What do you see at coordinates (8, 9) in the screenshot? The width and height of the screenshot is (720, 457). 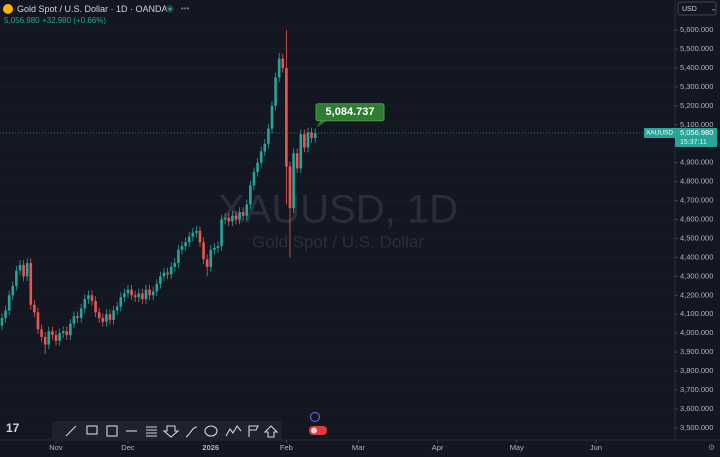 I see `symbol-icon` at bounding box center [8, 9].